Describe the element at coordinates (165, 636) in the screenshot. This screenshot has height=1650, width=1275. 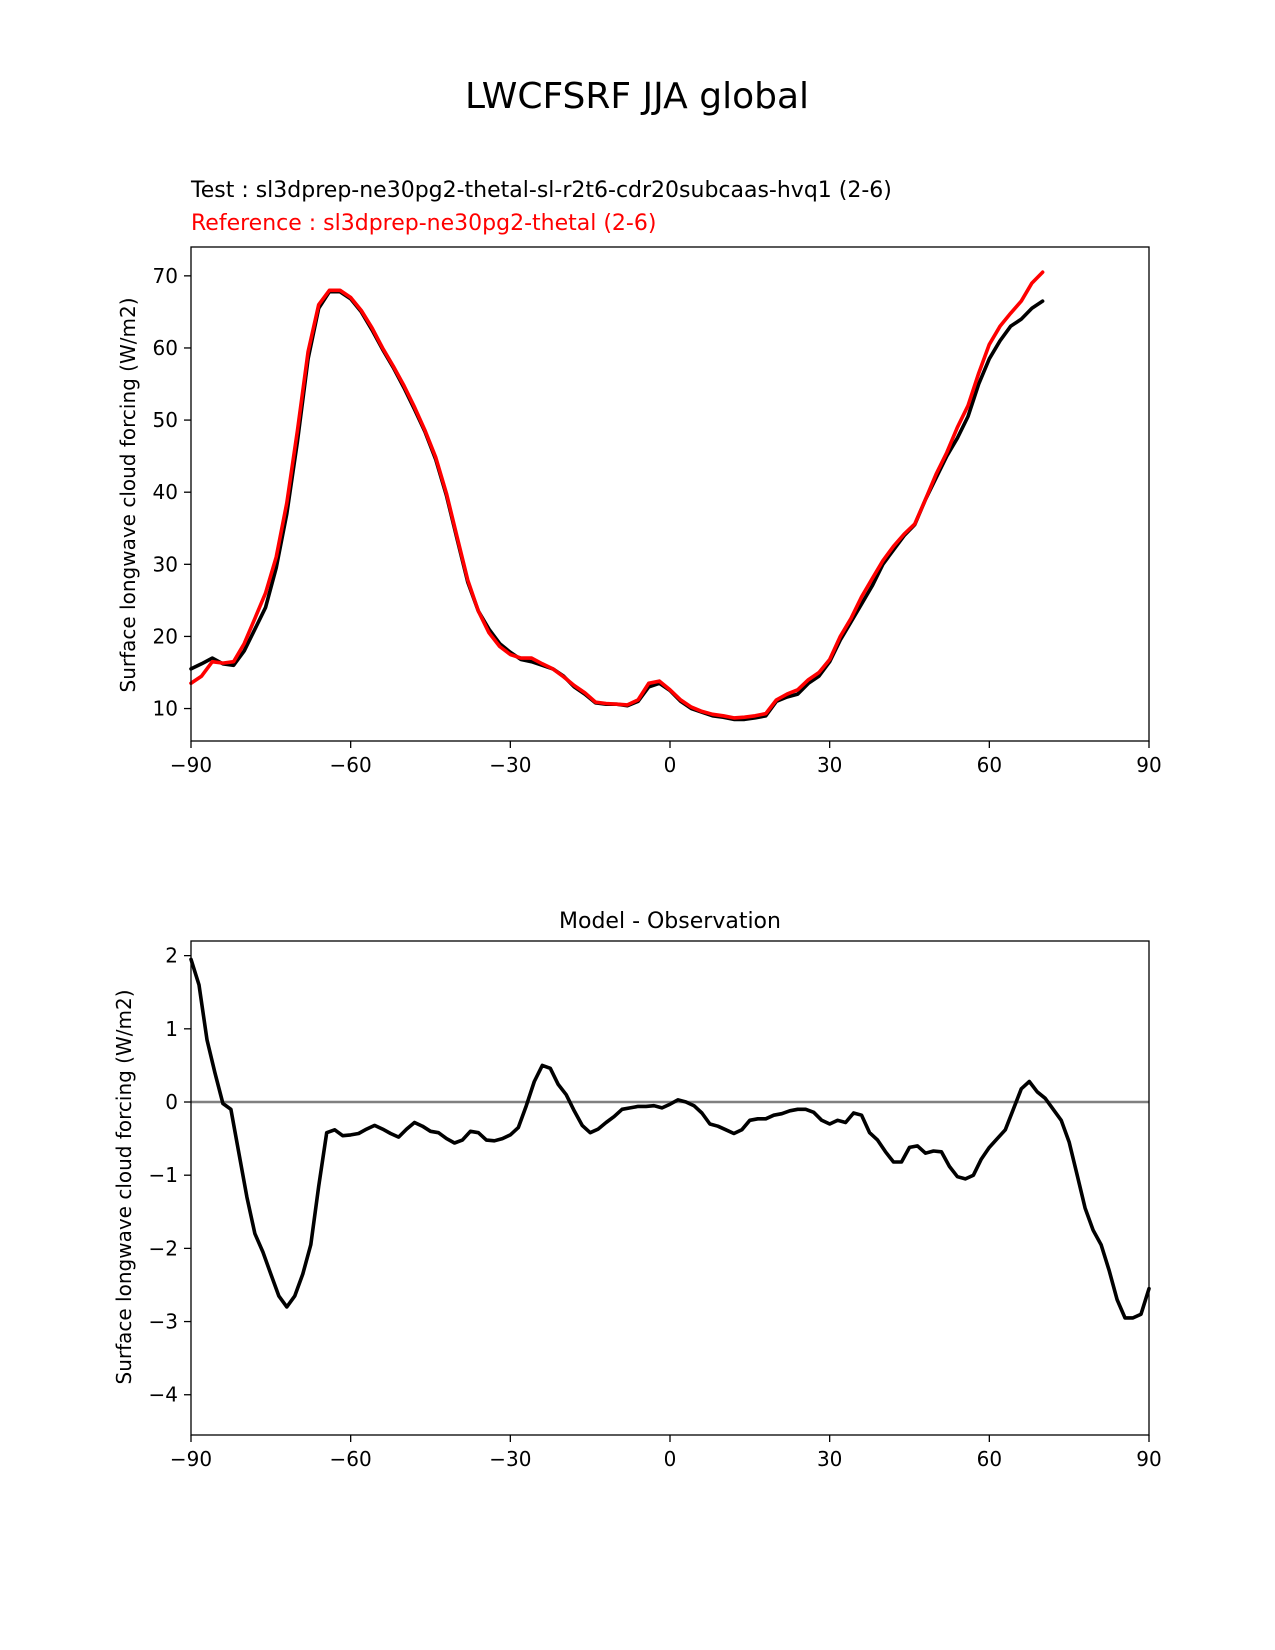
I see `top-y-tick-label: 20` at that location.